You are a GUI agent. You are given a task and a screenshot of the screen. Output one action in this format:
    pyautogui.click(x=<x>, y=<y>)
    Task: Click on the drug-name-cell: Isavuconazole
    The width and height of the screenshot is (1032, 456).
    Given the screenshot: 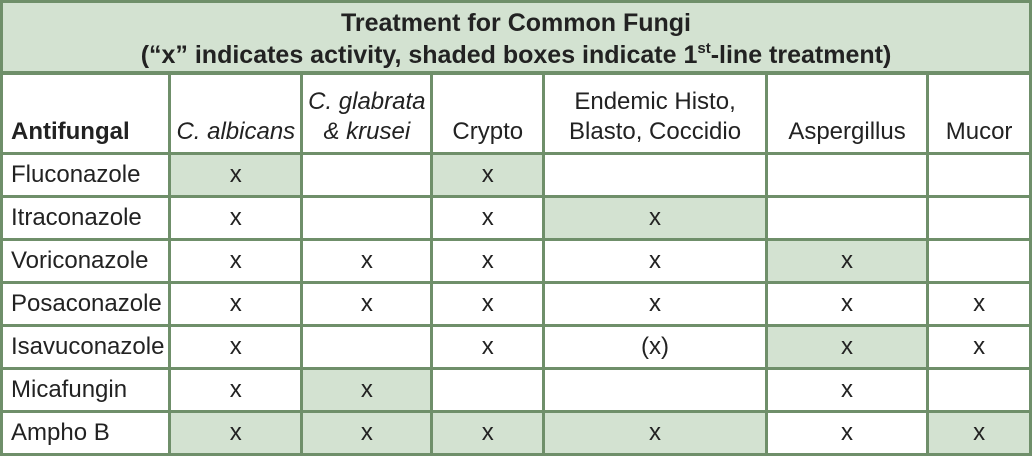 What is the action you would take?
    pyautogui.click(x=86, y=347)
    